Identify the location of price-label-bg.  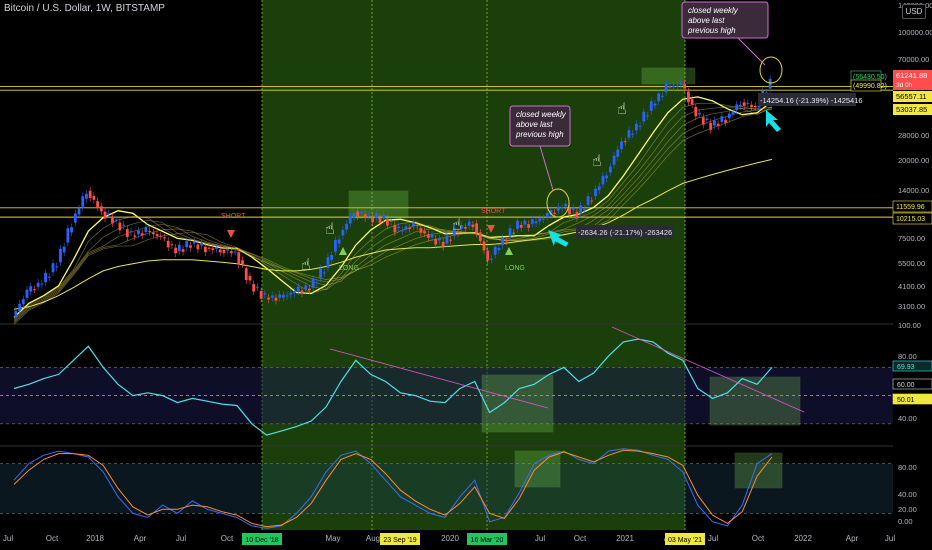
(912, 96).